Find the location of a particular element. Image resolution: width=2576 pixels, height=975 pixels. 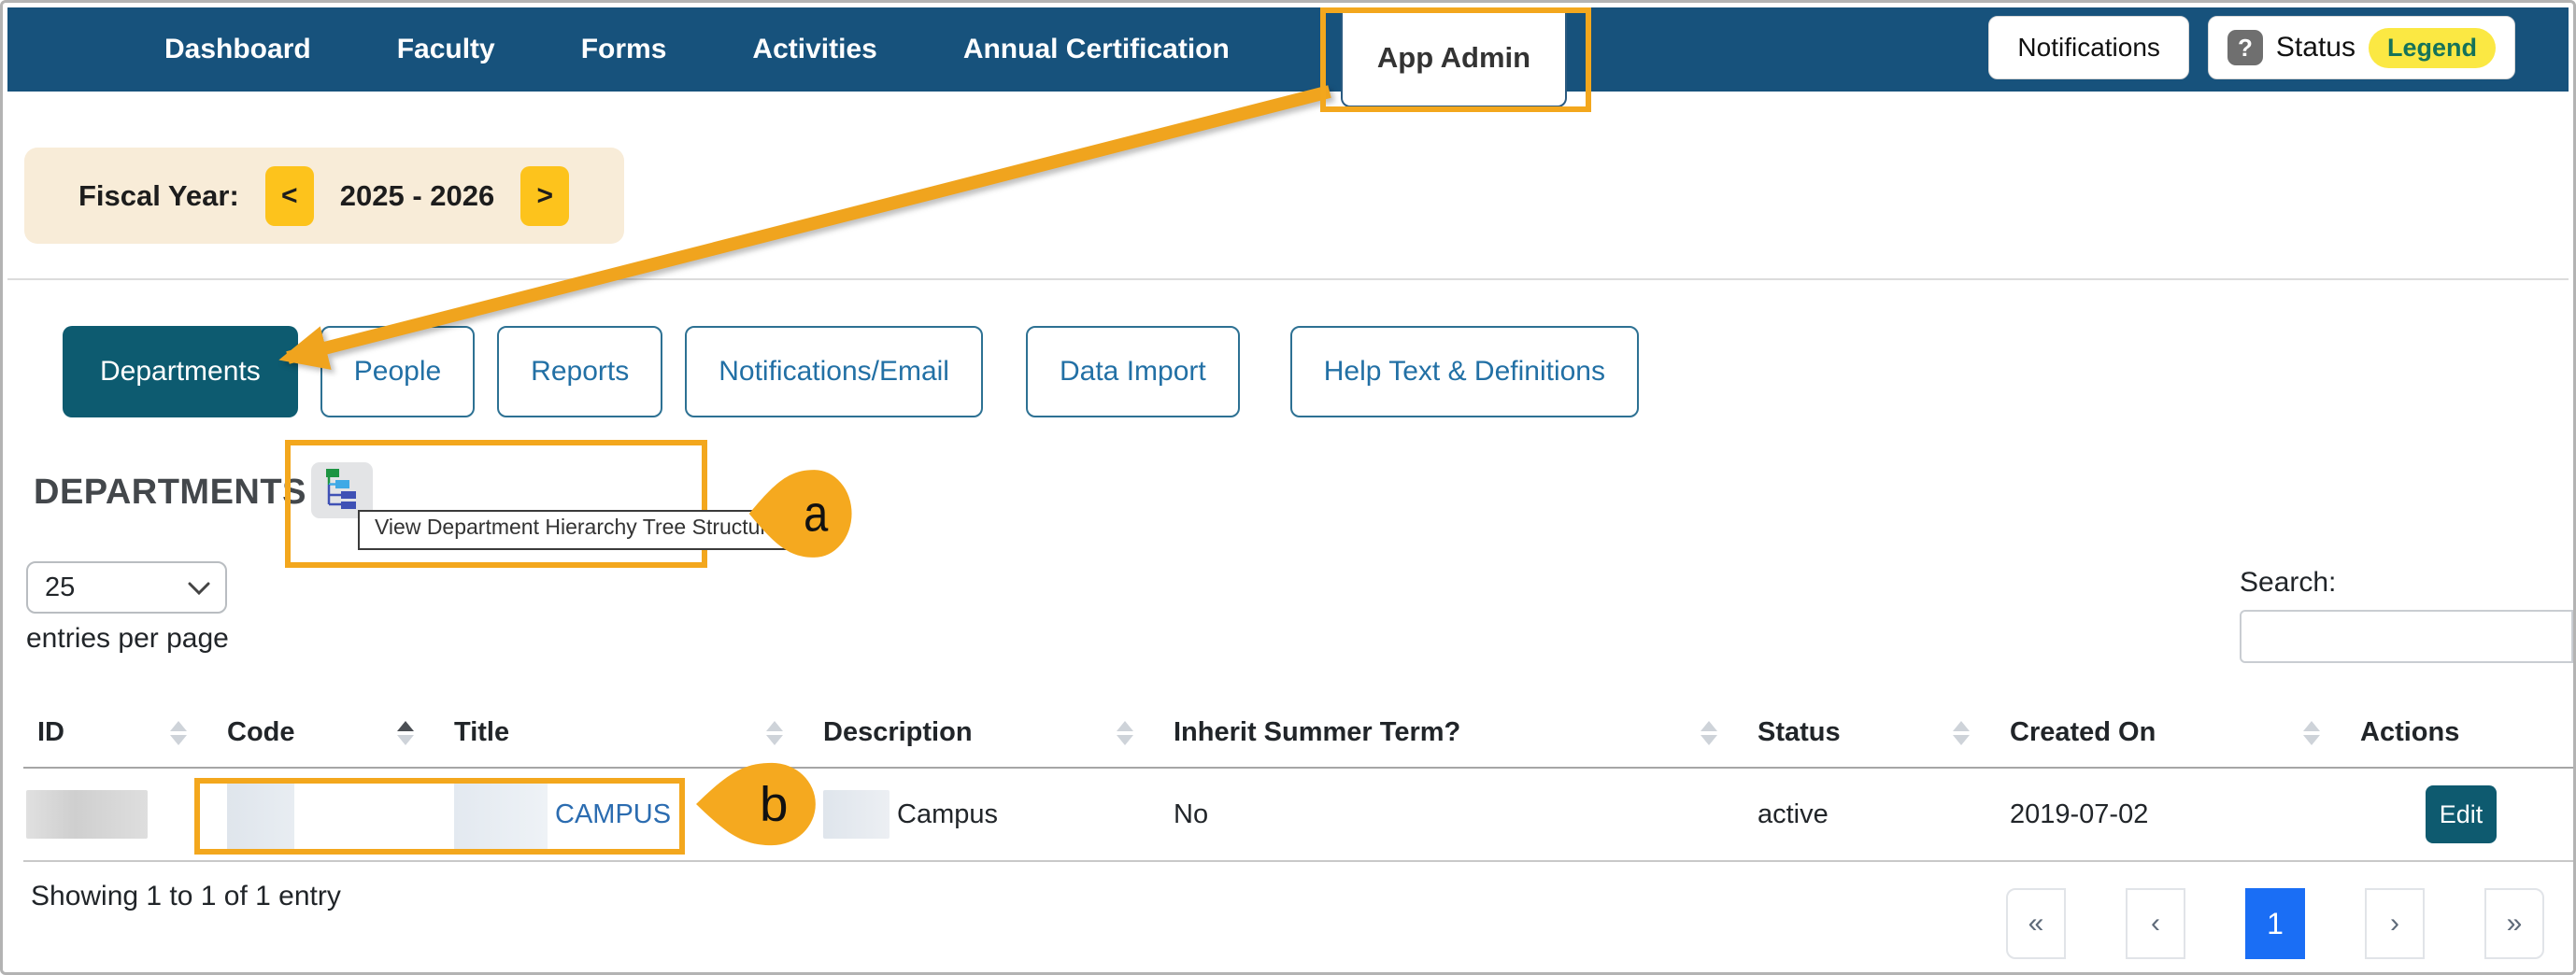

edit-button: Edit is located at coordinates (2462, 814).